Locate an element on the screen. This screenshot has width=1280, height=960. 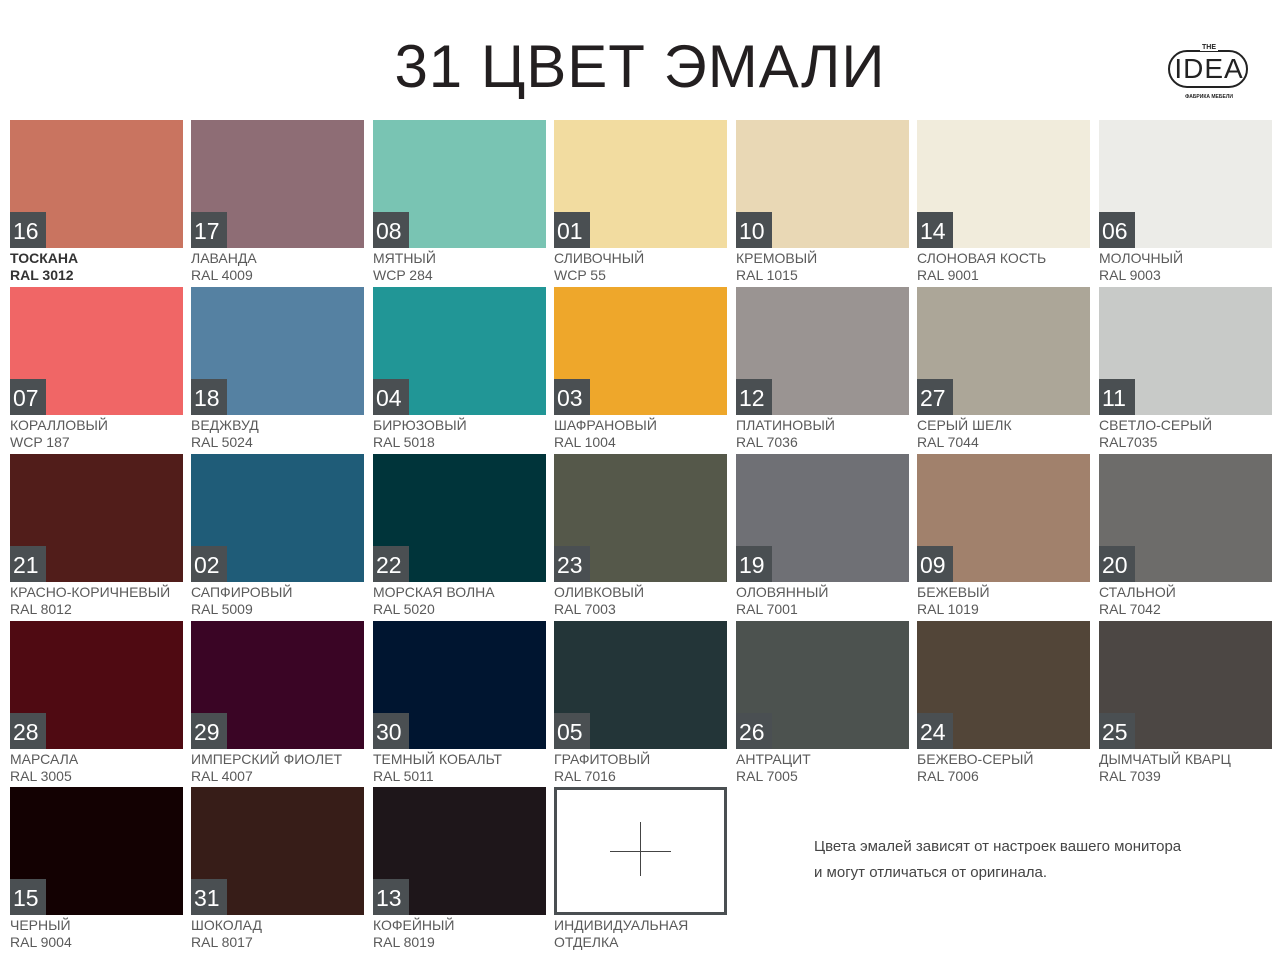
swatch-23: 23 ОЛИВКОВЫЙ RAL 7003 is located at coordinates (640, 536).